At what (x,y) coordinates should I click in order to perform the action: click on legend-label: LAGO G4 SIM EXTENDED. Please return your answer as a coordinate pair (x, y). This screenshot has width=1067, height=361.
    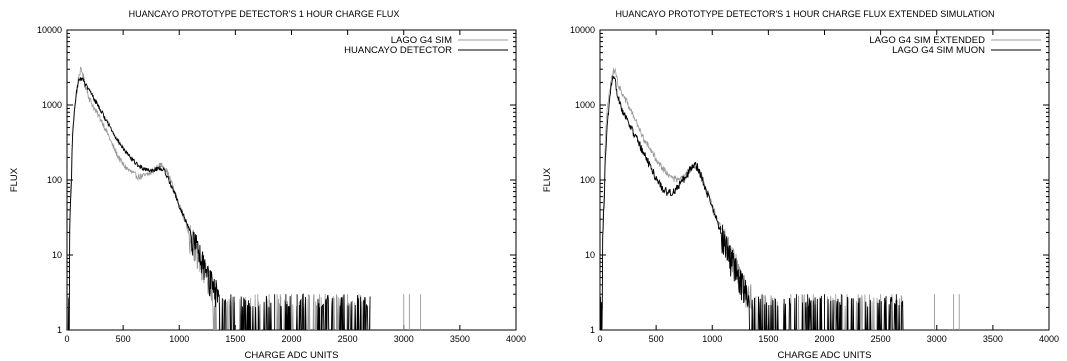
    Looking at the image, I should click on (927, 40).